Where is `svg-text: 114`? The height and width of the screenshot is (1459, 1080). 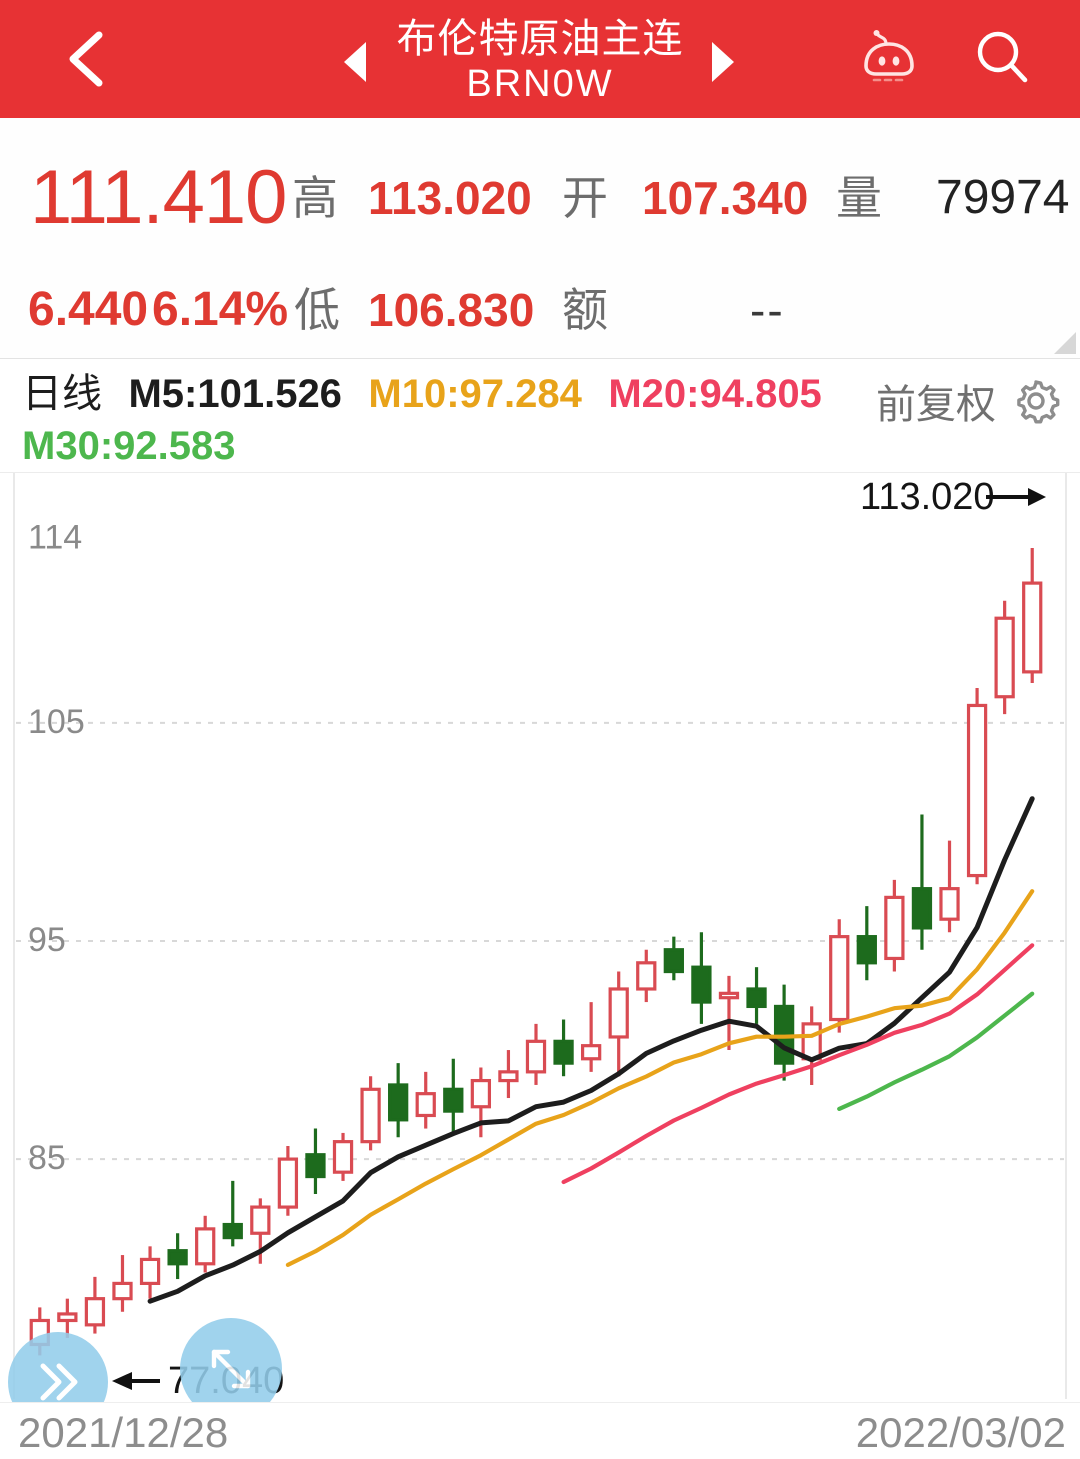
svg-text: 114 is located at coordinates (55, 538).